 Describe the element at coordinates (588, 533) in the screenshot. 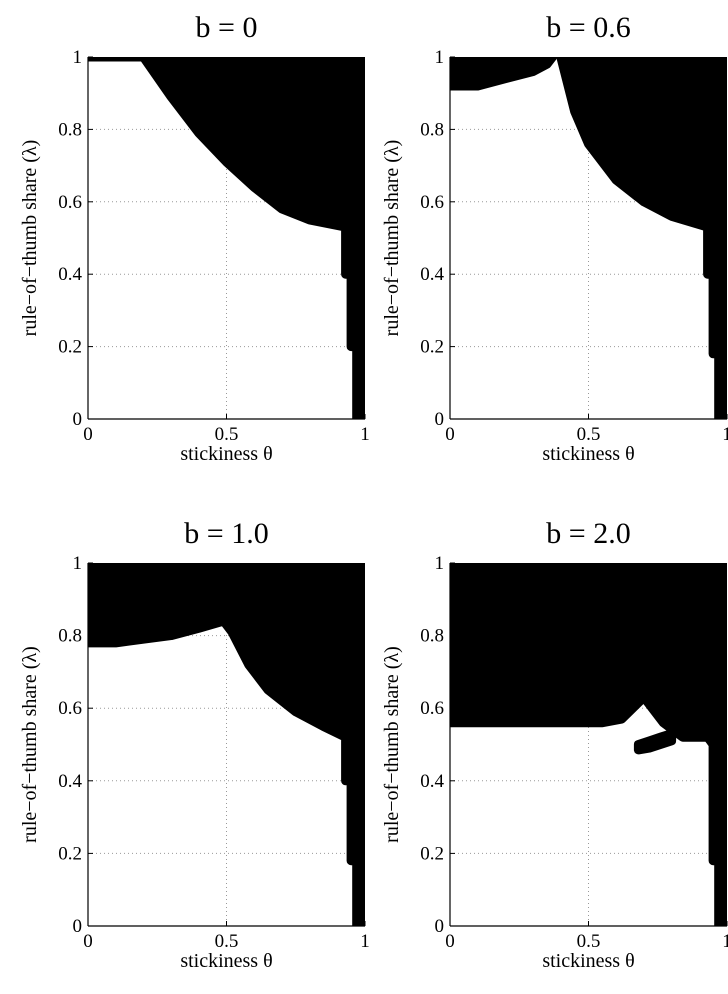

I see `subplot-title: b = 2.0` at that location.